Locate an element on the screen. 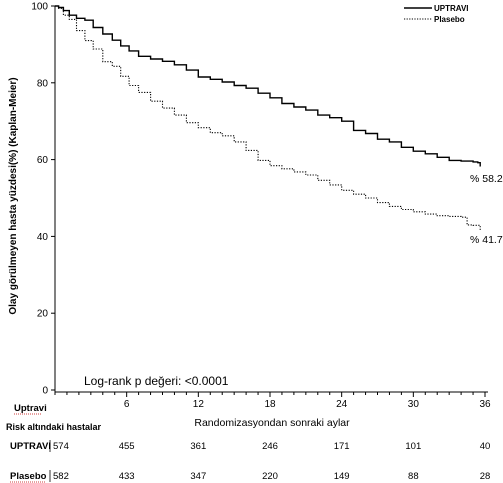  risk-value-uptravi-18: 246 is located at coordinates (270, 446).